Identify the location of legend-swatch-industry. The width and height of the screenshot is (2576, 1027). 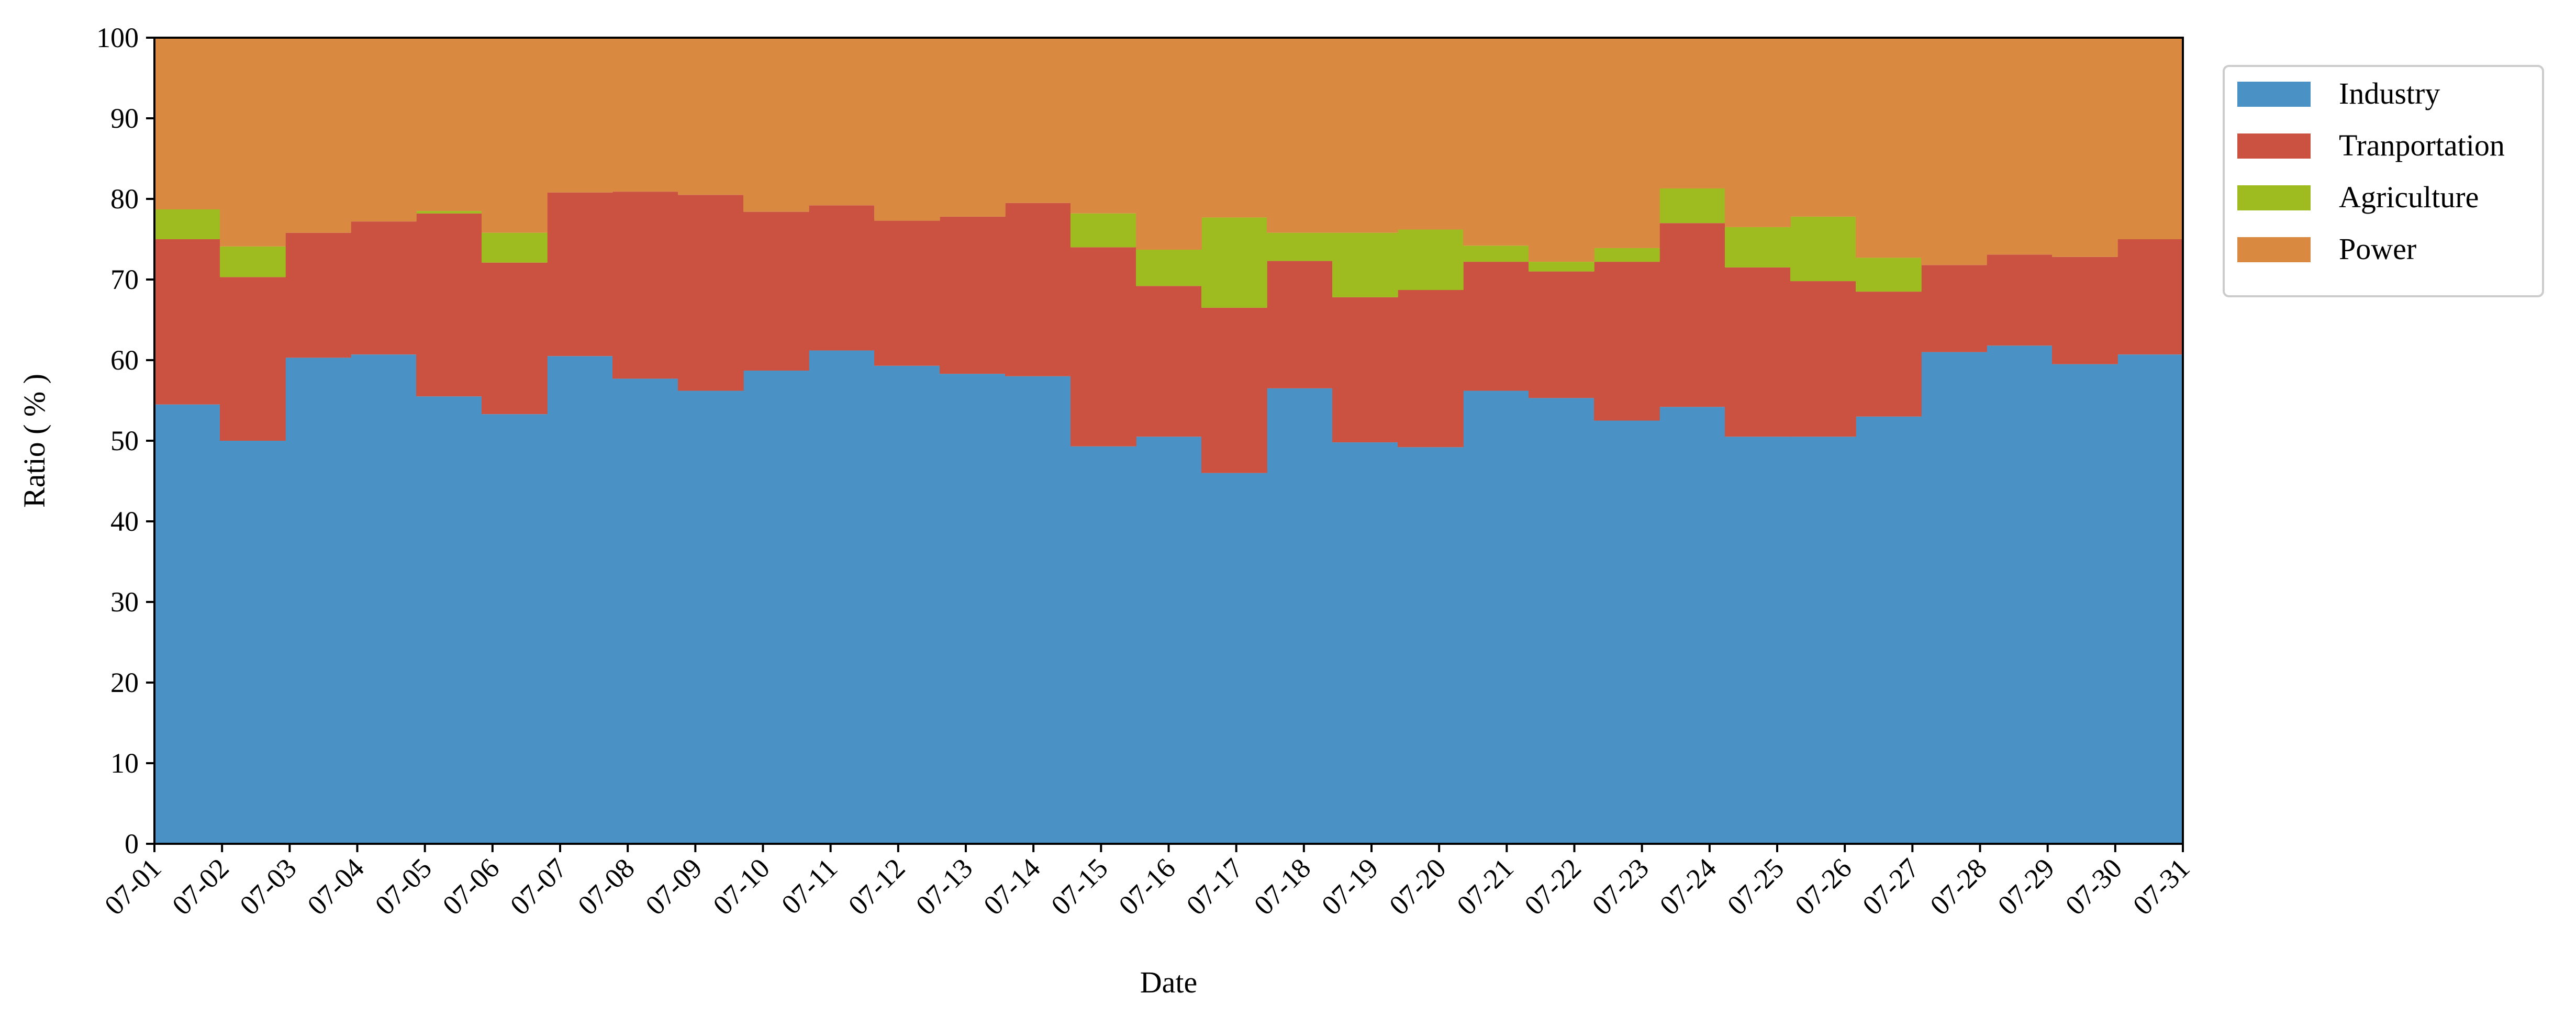
(2274, 94).